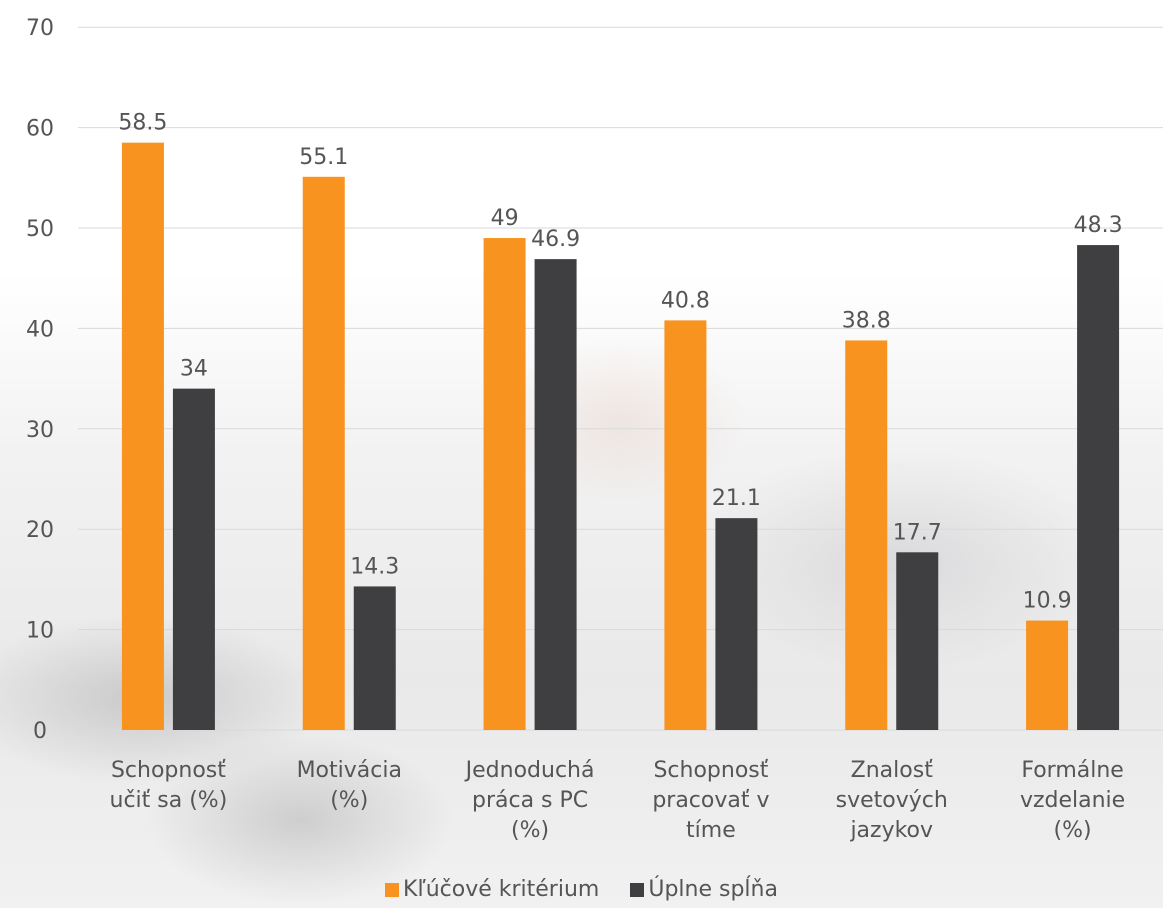  What do you see at coordinates (1047, 601) in the screenshot?
I see `data-label: 10.9` at bounding box center [1047, 601].